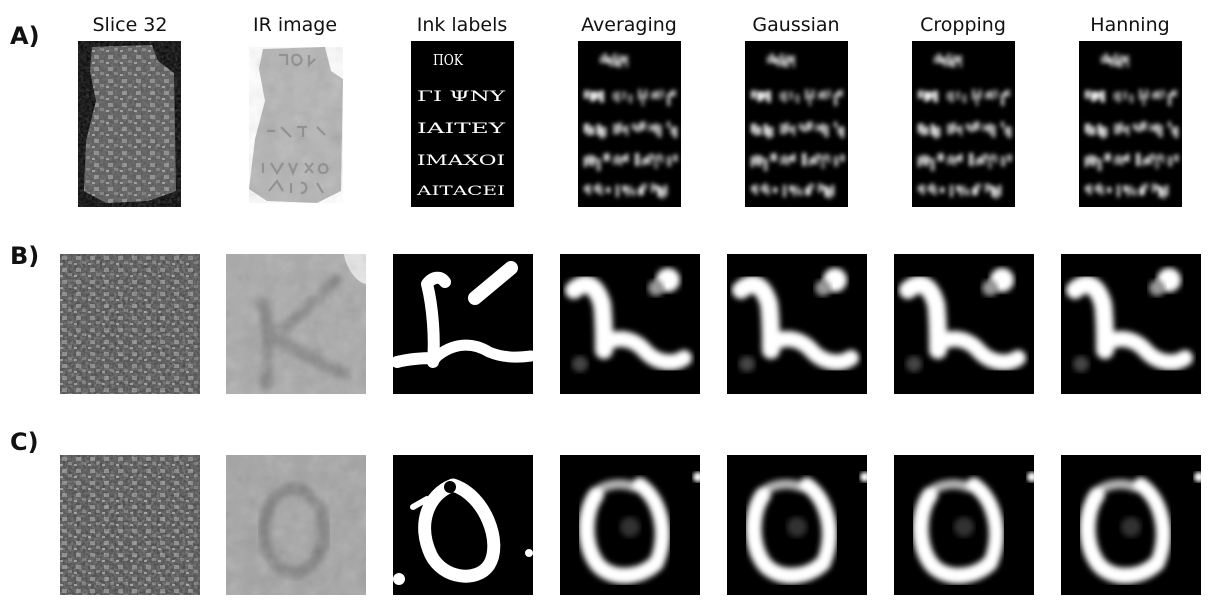 The width and height of the screenshot is (1216, 612). What do you see at coordinates (295, 25) in the screenshot?
I see `column-title-ir: IR image` at bounding box center [295, 25].